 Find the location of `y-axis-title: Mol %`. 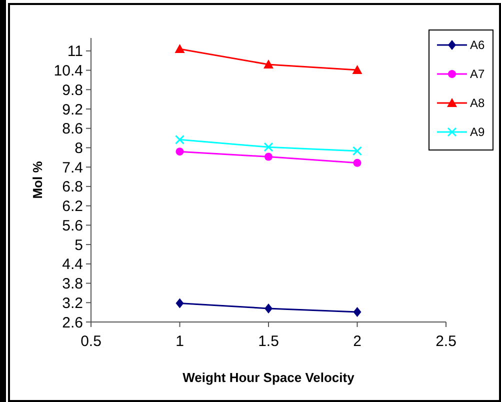

y-axis-title: Mol % is located at coordinates (37, 179).